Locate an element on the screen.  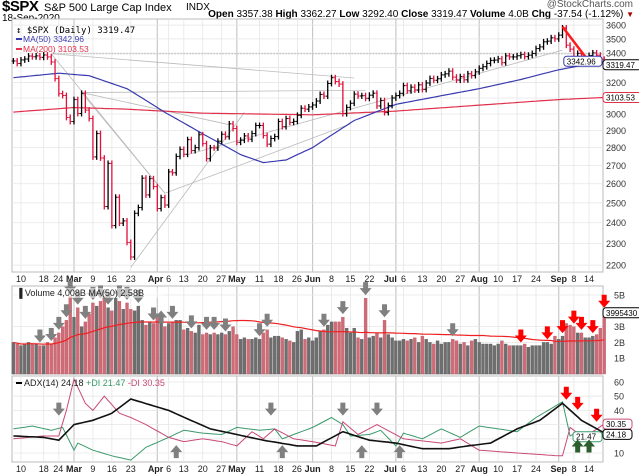
price-axis-label: 3600 is located at coordinates (616, 26).